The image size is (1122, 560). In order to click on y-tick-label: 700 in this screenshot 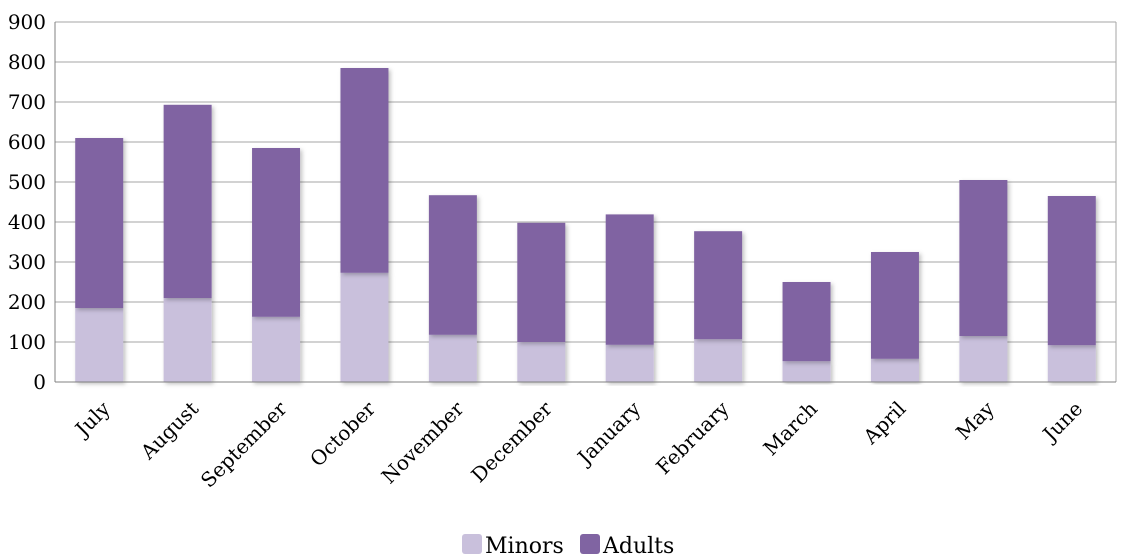, I will do `click(27, 102)`.